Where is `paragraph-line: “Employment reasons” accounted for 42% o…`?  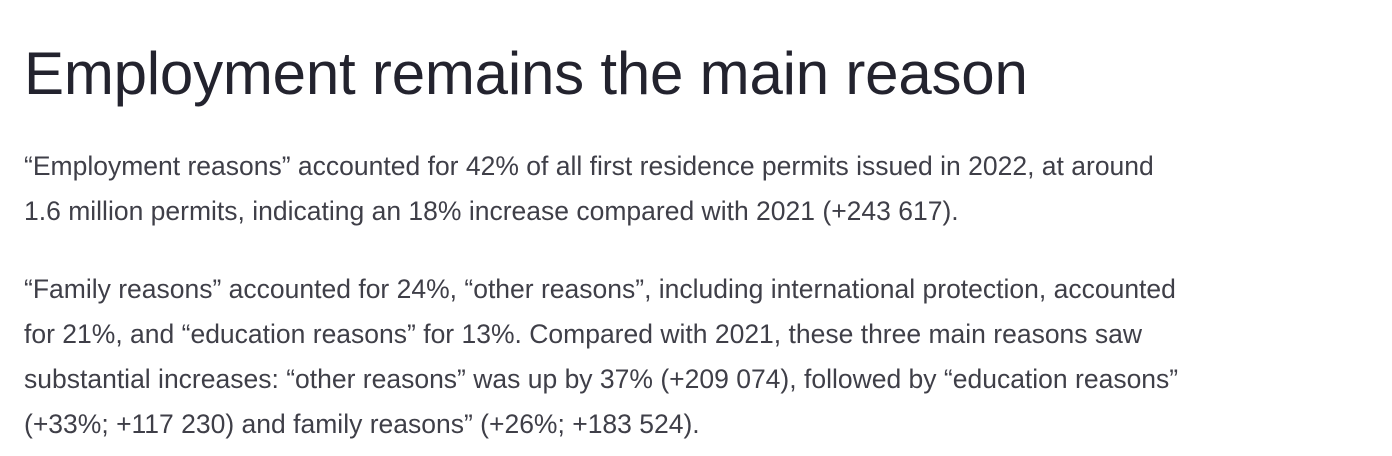 paragraph-line: “Employment reasons” accounted for 42% o… is located at coordinates (589, 166).